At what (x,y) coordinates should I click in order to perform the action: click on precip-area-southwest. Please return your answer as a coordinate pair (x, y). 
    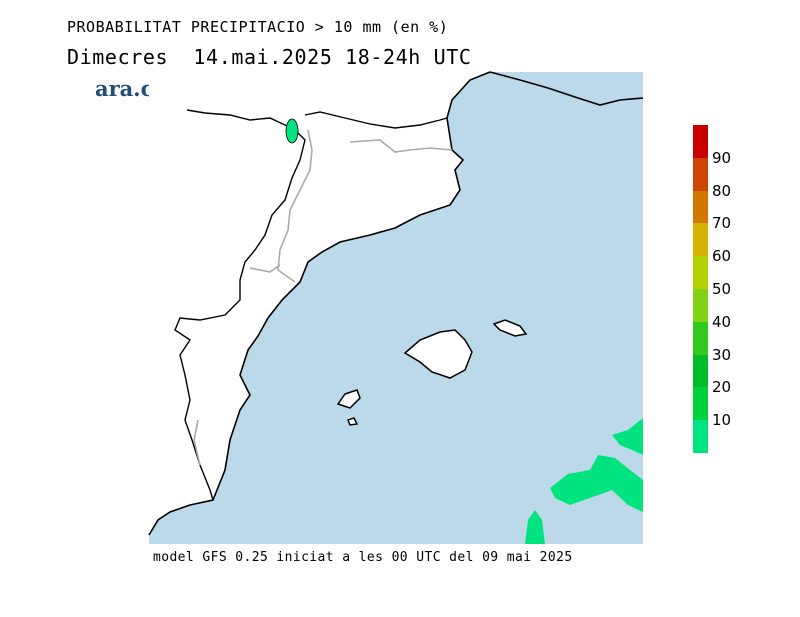
    Looking at the image, I should click on (535, 527).